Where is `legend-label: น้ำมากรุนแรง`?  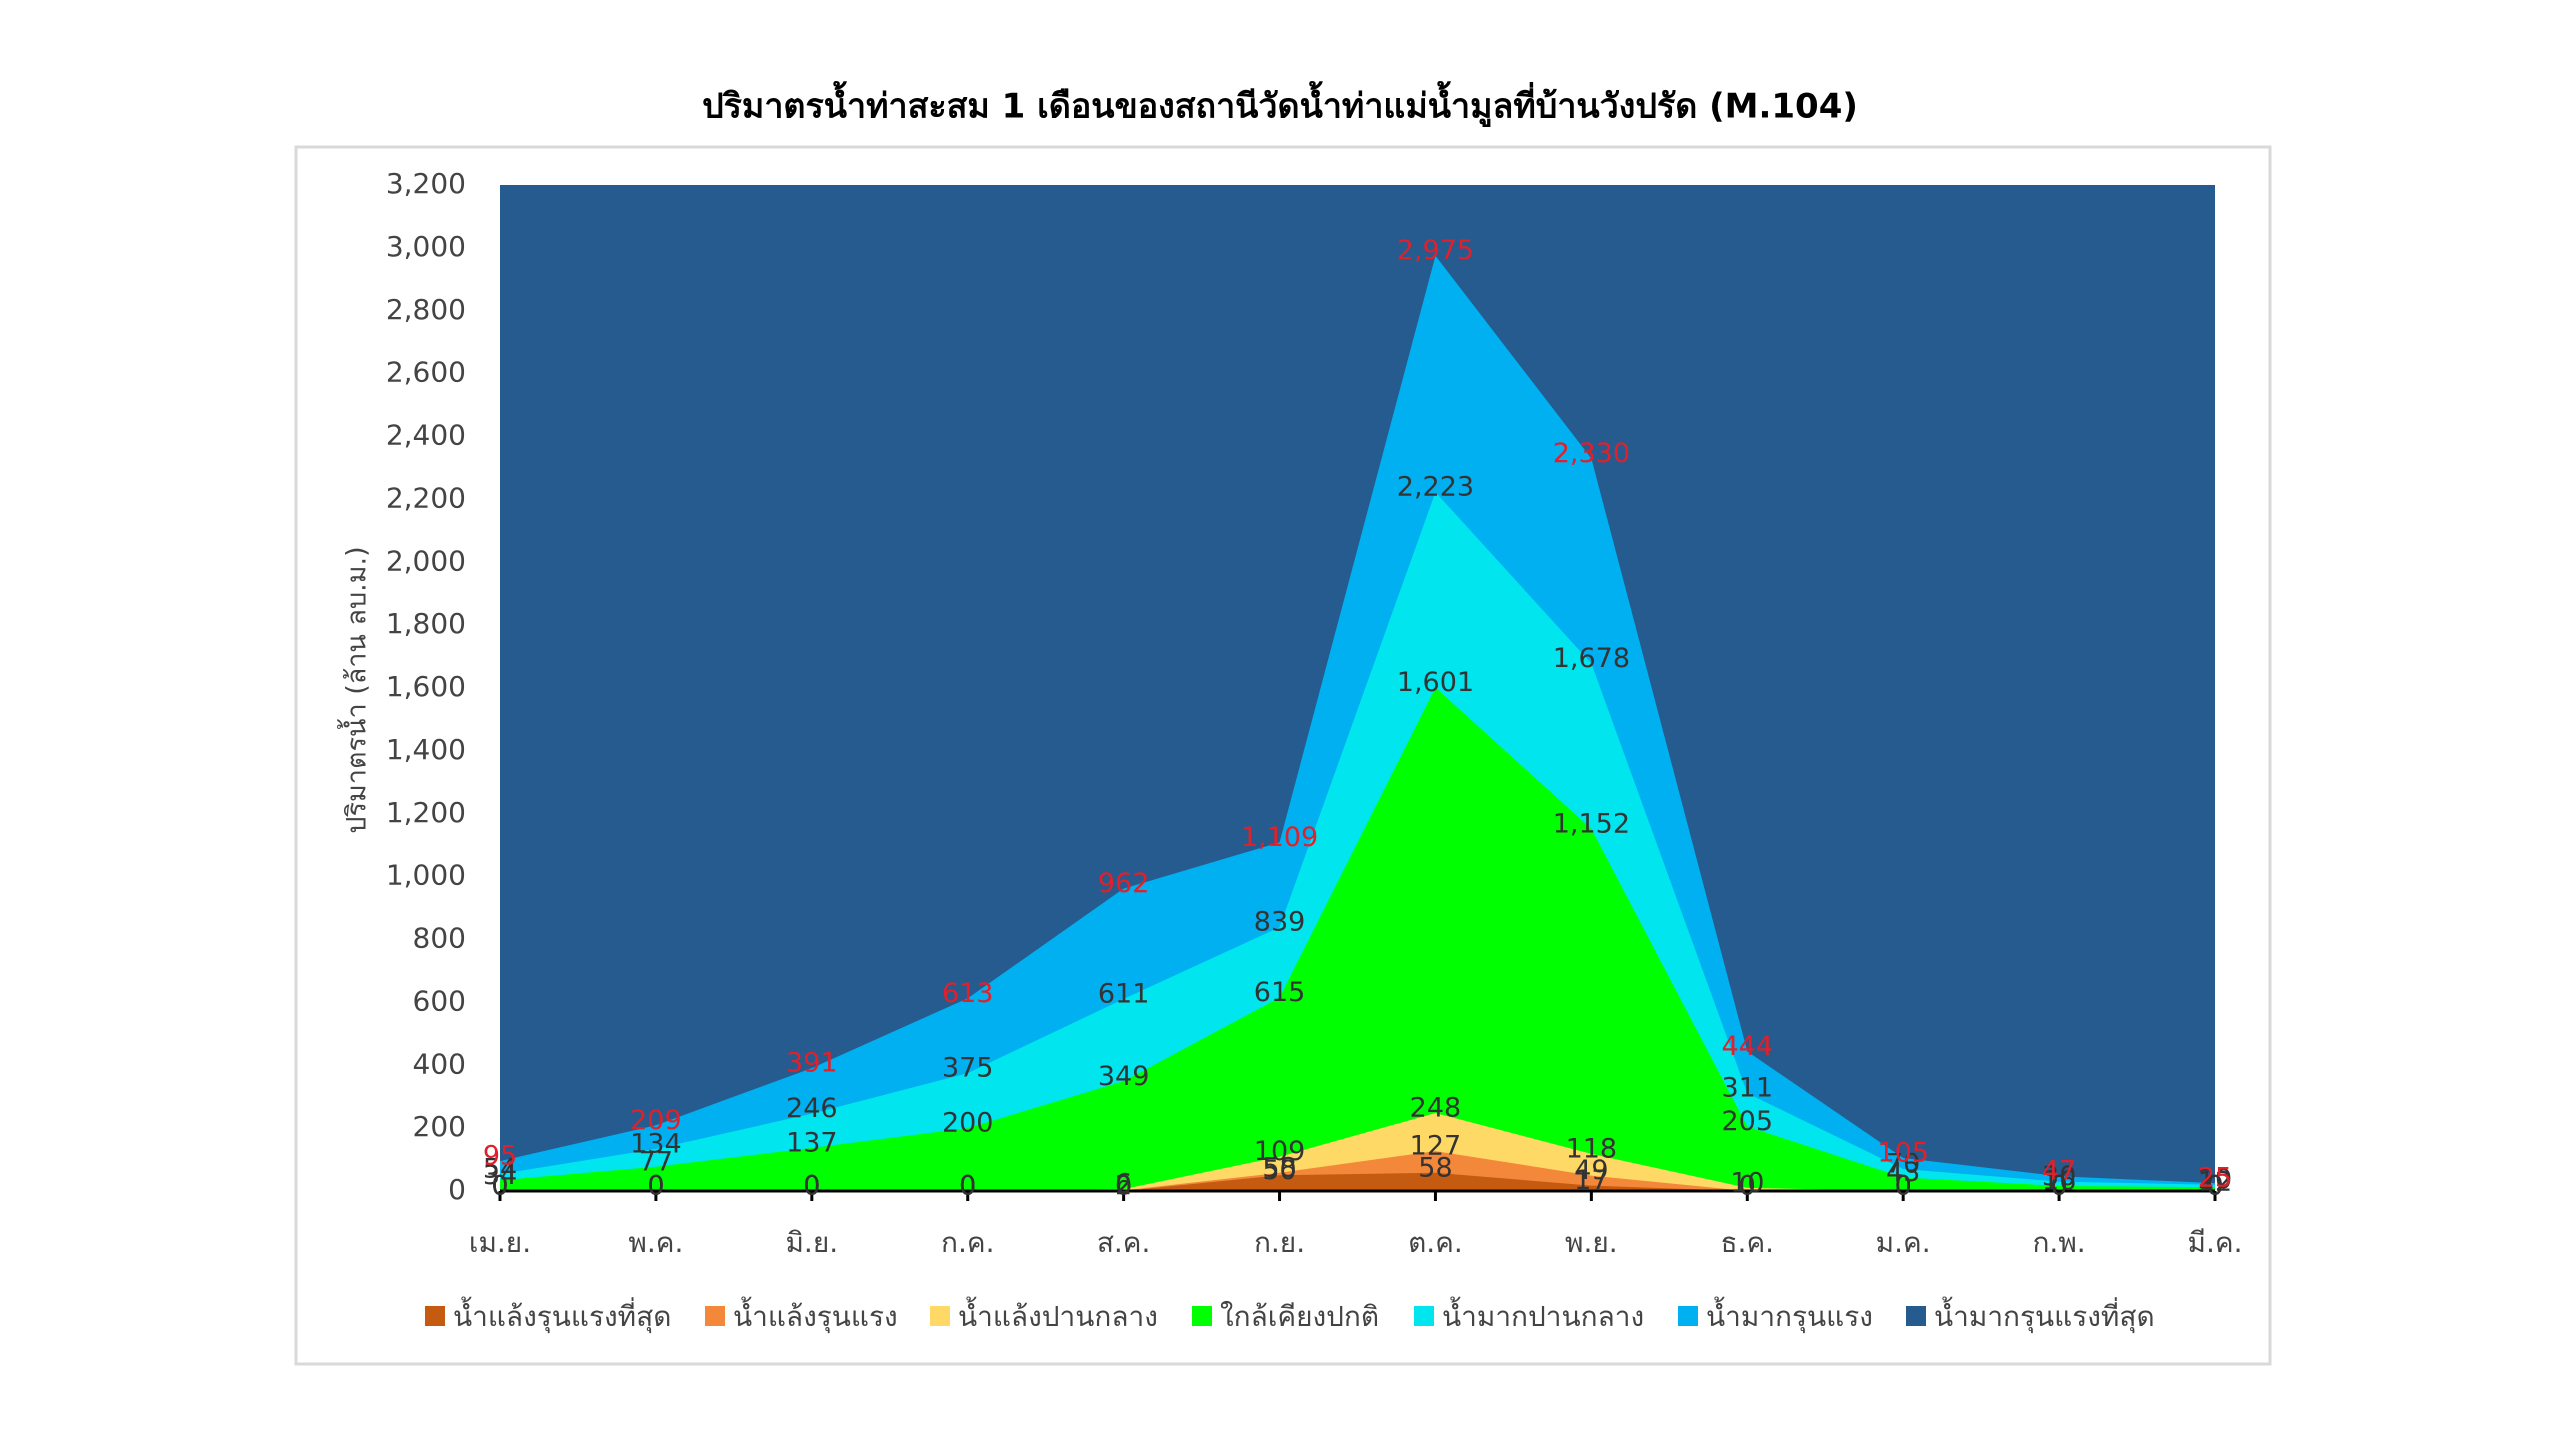
legend-label: น้ำมากรุนแรง is located at coordinates (1789, 1315).